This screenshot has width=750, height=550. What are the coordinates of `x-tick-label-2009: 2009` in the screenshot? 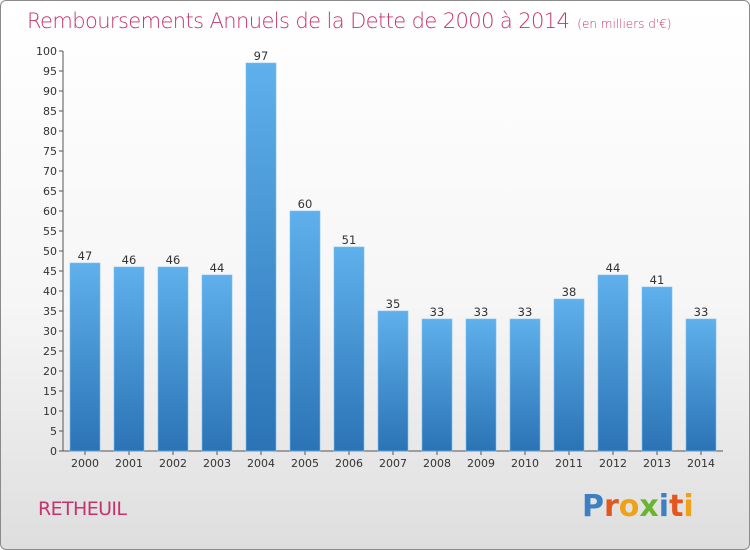 It's located at (481, 463).